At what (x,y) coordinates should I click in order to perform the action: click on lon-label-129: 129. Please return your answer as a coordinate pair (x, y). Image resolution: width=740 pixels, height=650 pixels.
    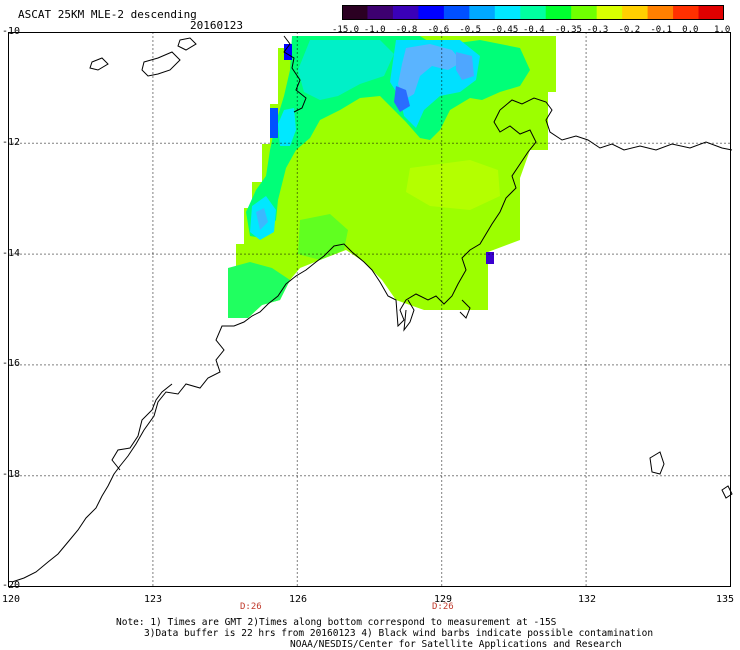
    Looking at the image, I should click on (443, 599).